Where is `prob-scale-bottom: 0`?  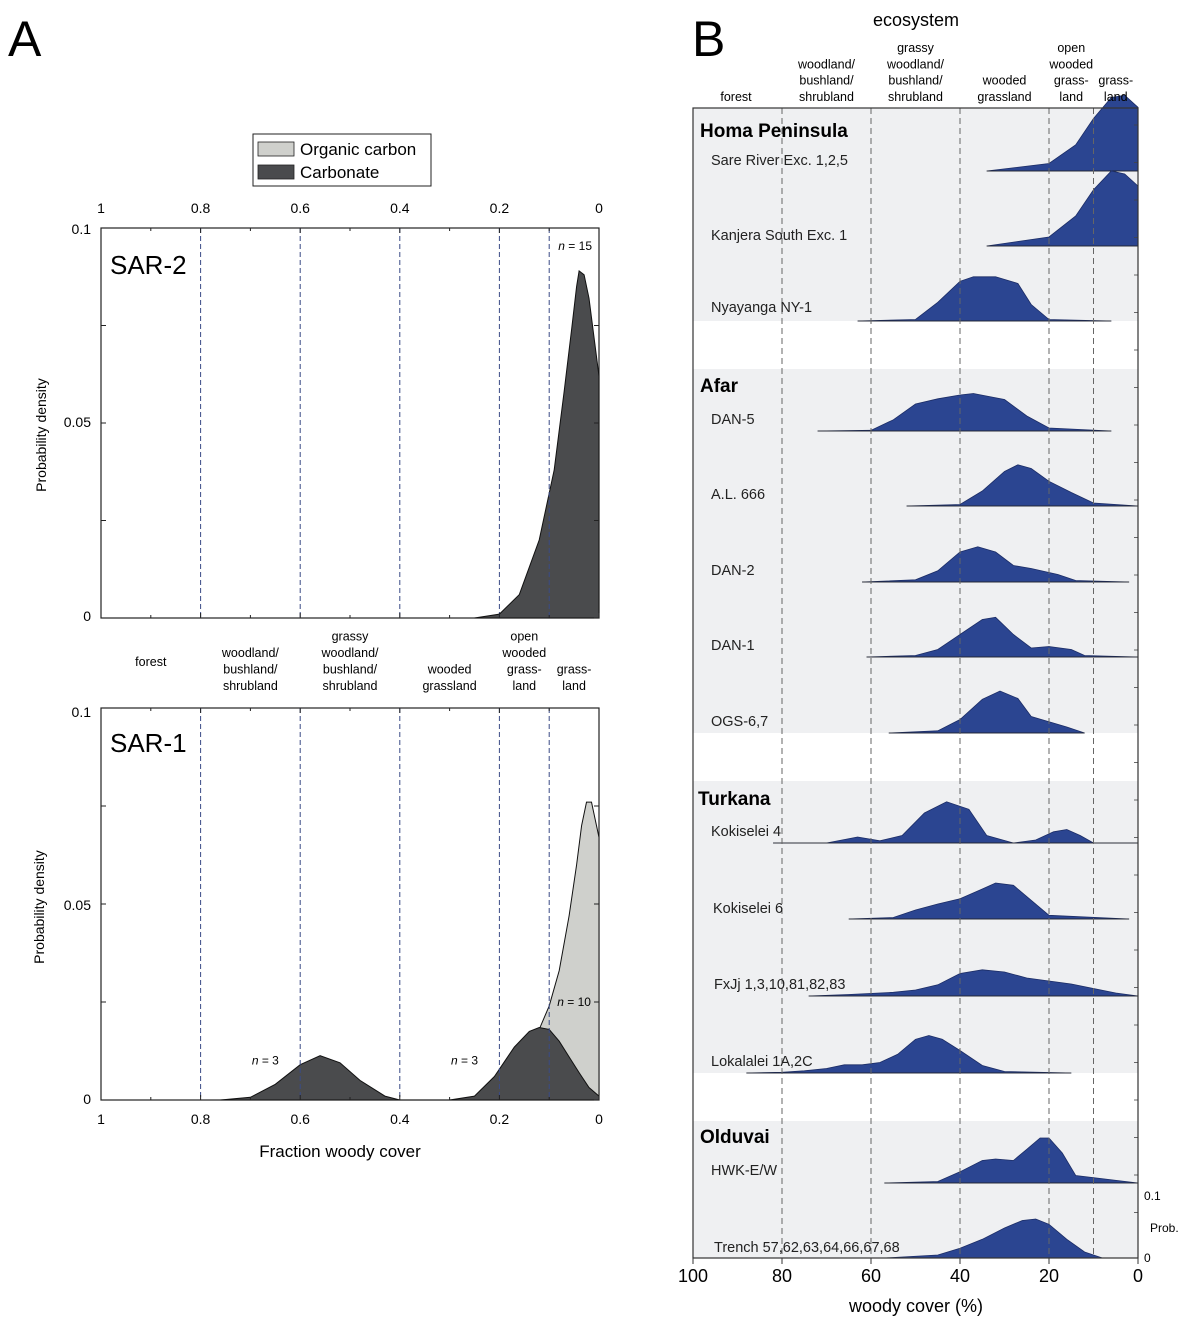
prob-scale-bottom: 0 is located at coordinates (1147, 1258).